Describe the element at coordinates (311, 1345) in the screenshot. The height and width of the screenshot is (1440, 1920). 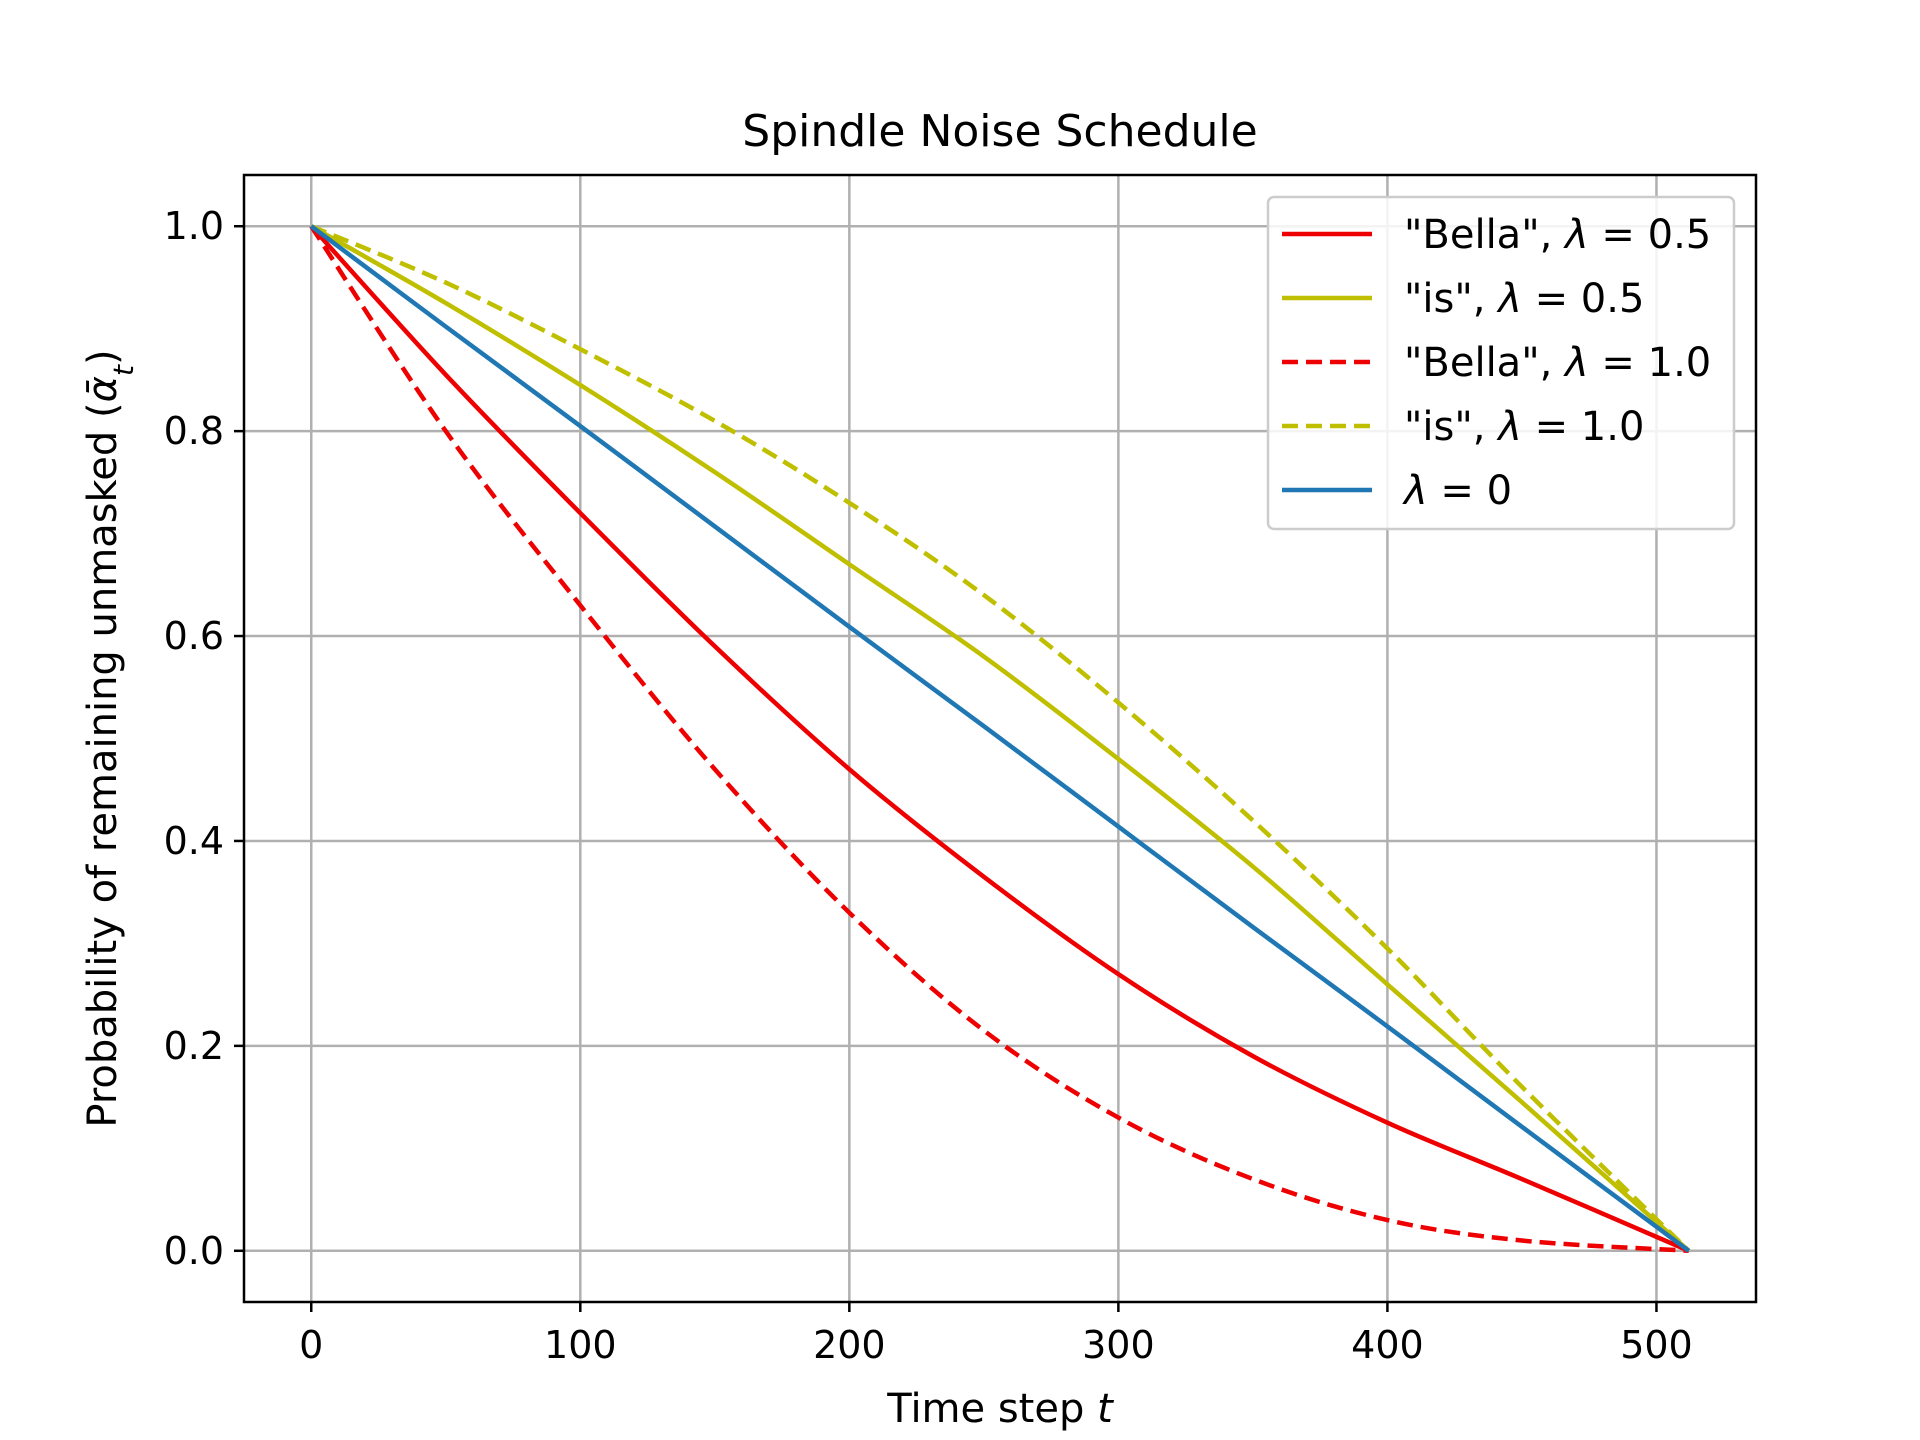
I see `x-tick-label: 0` at that location.